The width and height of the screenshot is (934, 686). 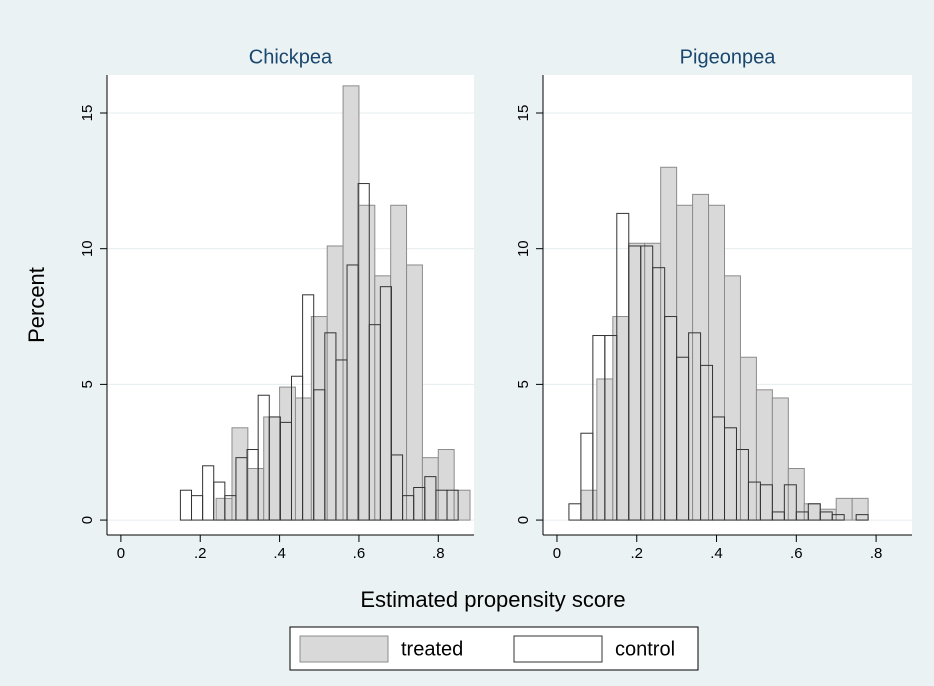 I want to click on y-axis-title: Percent, so click(x=36, y=305).